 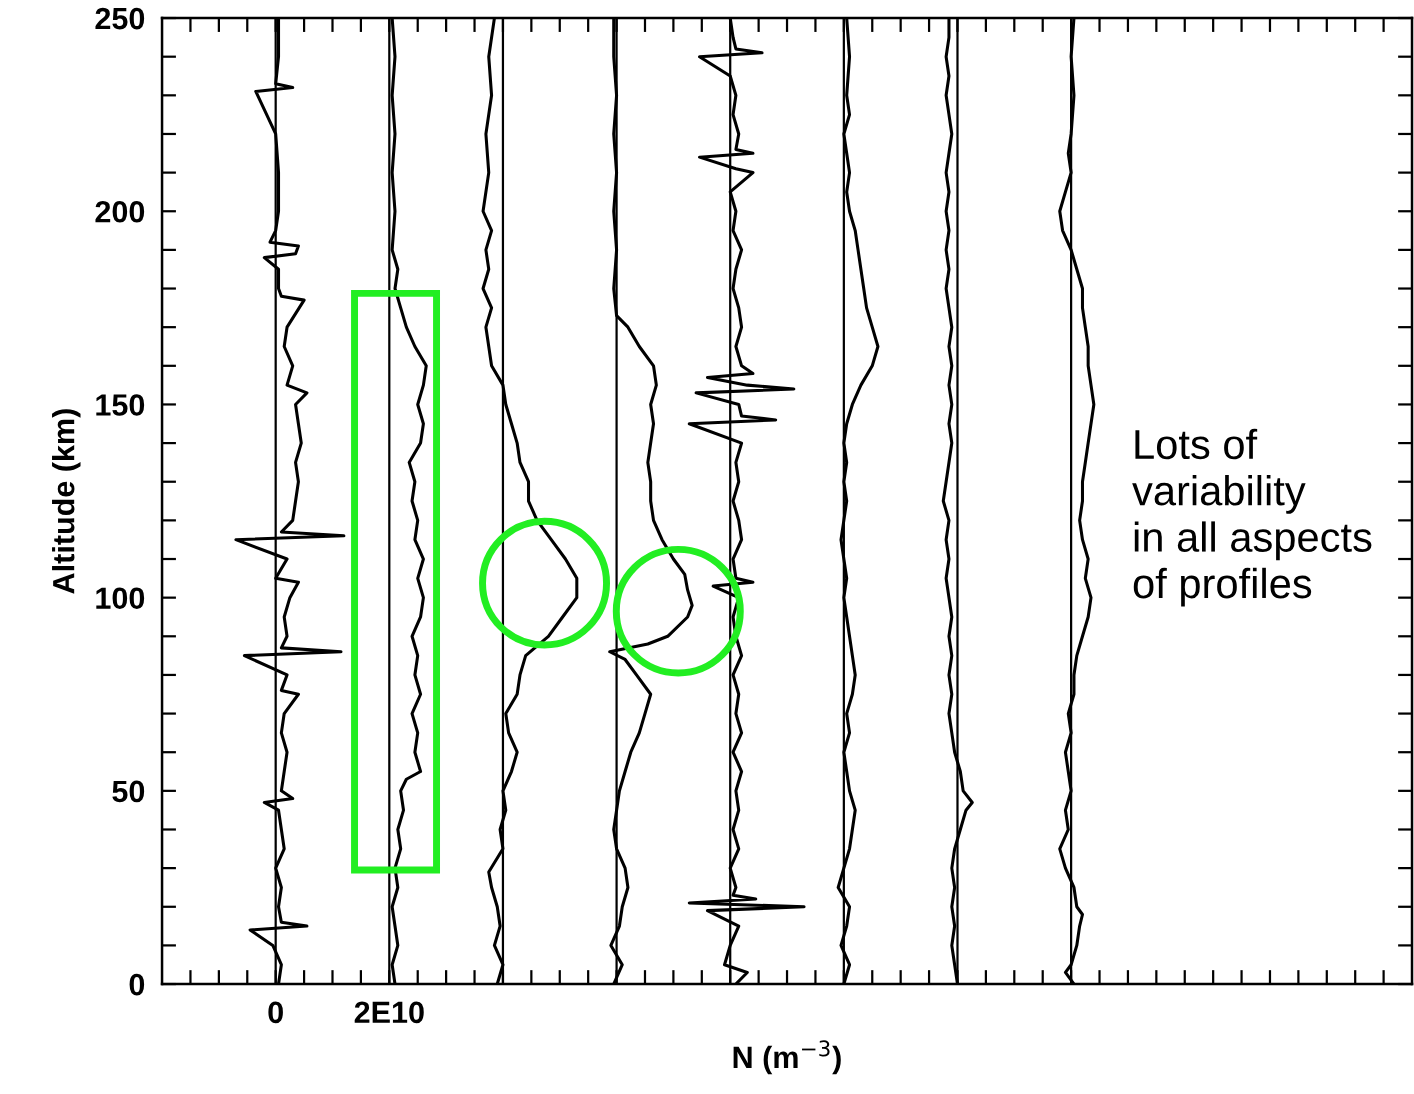 What do you see at coordinates (787, 1057) in the screenshot?
I see `x-axis-title: N (m$^{−3}$)` at bounding box center [787, 1057].